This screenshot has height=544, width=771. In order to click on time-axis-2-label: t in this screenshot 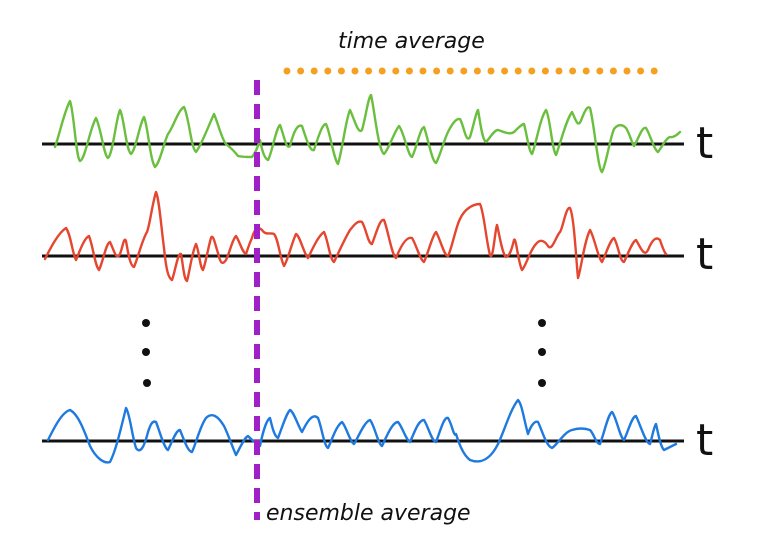, I will do `click(704, 254)`.